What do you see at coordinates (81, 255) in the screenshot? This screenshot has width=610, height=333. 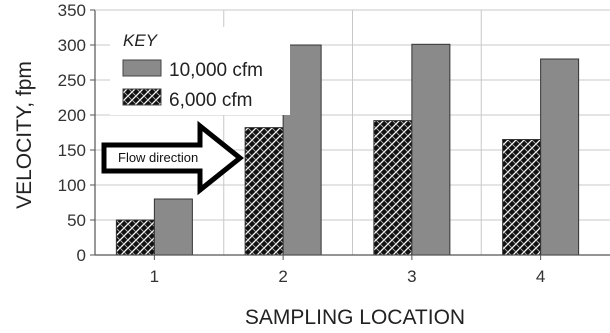 I see `y-tick-label-0: 0` at bounding box center [81, 255].